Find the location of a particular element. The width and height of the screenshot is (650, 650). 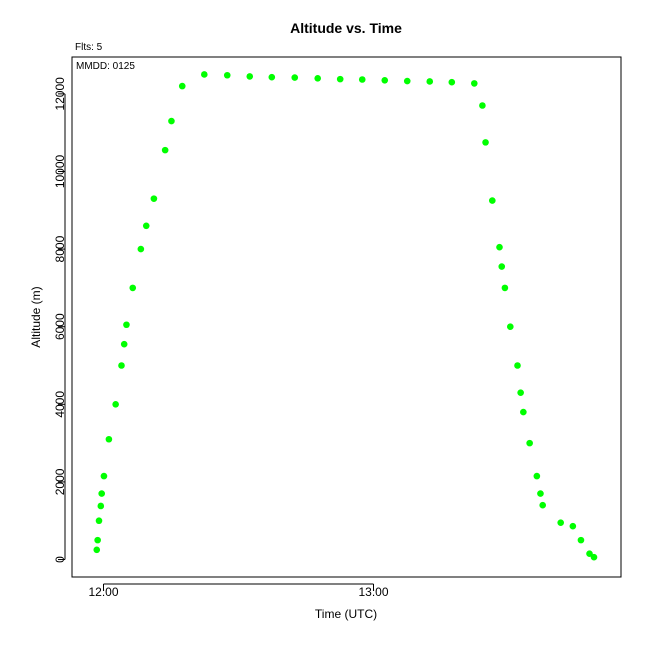

x-tick-label: 13:00 is located at coordinates (373, 592).